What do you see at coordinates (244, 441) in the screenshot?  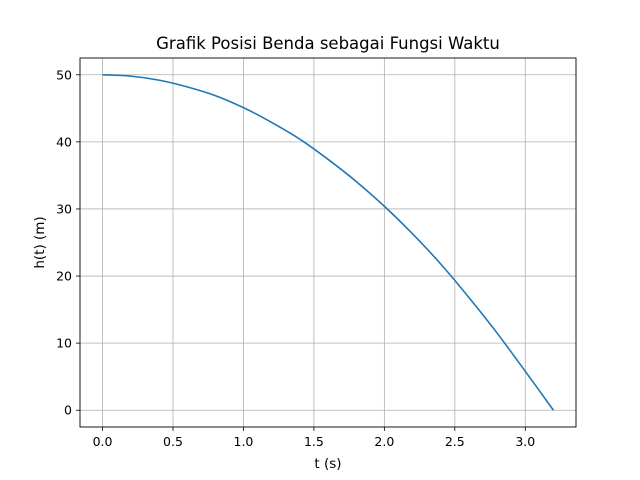 I see `x-tick-label: 1.0` at bounding box center [244, 441].